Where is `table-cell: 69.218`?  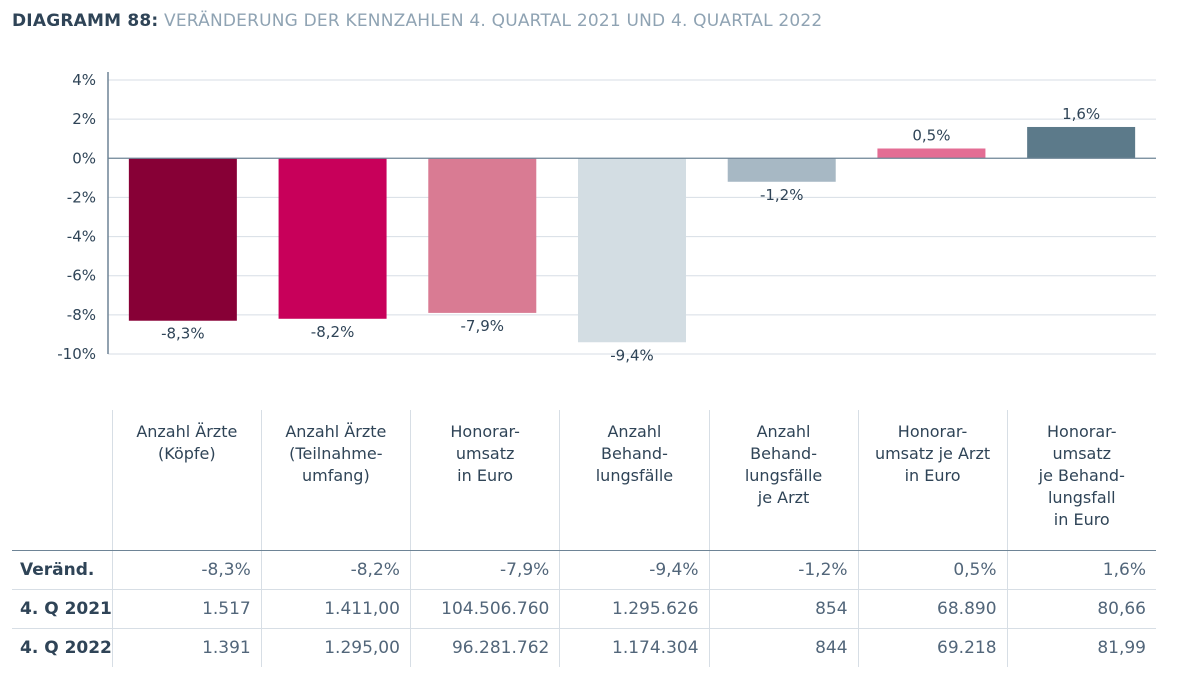
table-cell: 69.218 is located at coordinates (932, 647).